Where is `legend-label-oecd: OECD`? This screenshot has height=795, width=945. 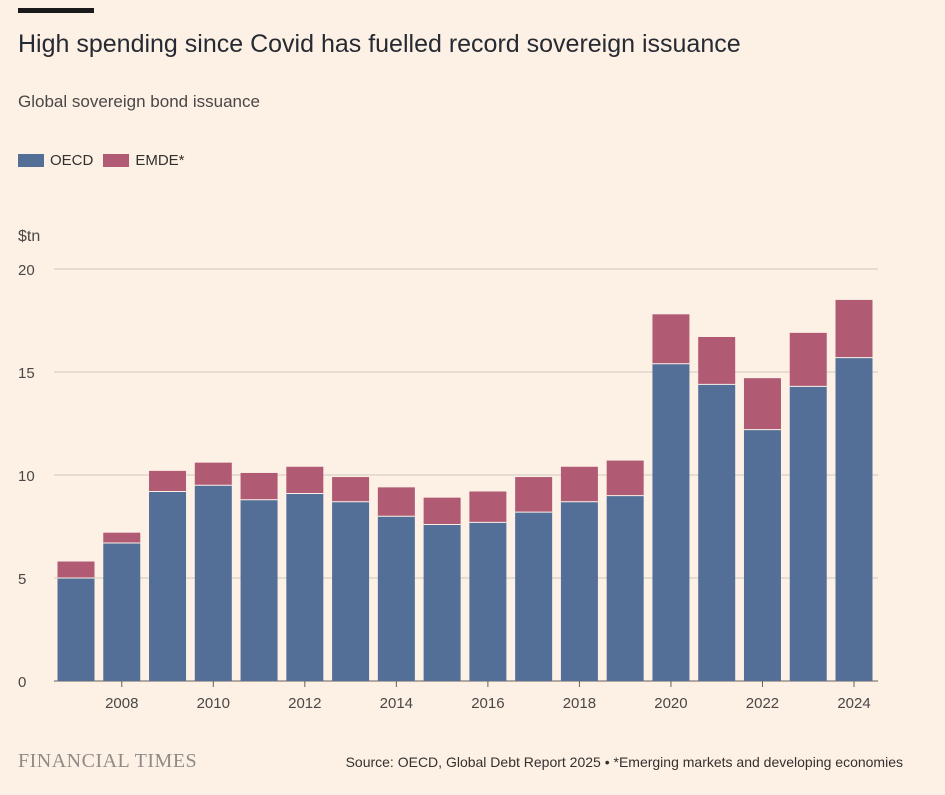 legend-label-oecd: OECD is located at coordinates (72, 160).